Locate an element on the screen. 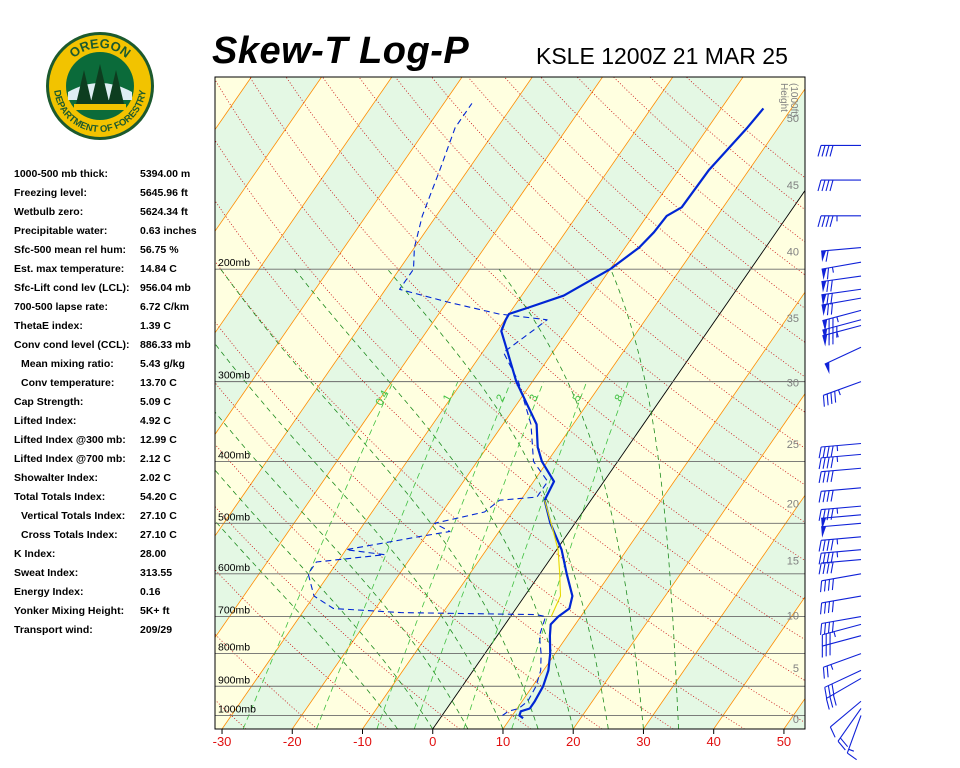  index-label: Freezing level: is located at coordinates (50, 193).